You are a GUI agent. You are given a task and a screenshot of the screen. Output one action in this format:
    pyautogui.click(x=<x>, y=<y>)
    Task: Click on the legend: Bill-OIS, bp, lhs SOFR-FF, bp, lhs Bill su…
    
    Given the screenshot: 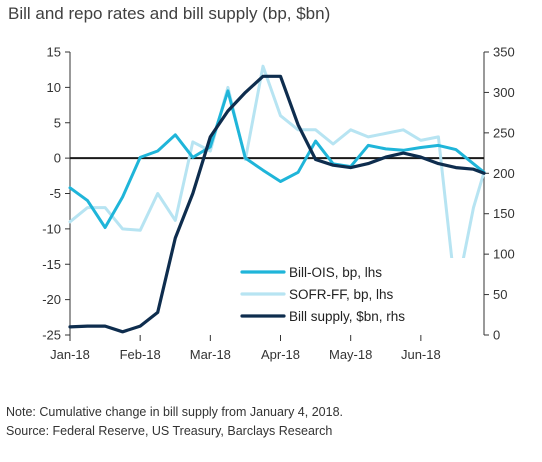 What is the action you would take?
    pyautogui.click(x=353, y=292)
    